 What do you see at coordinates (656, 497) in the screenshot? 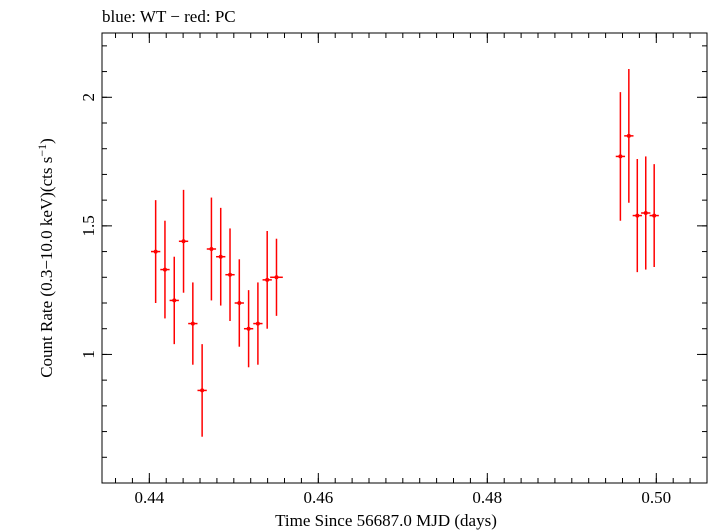
I see `x-tick-label: 0.50` at bounding box center [656, 497].